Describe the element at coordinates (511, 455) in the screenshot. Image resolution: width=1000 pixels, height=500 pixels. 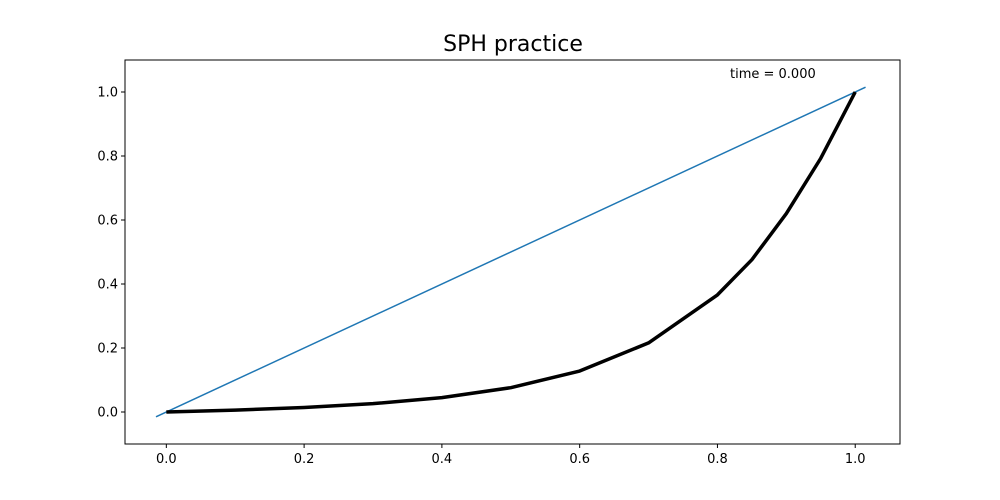
I see `x-axis: 0.0 0.2 0.4 0.6 0.8 1.0` at that location.